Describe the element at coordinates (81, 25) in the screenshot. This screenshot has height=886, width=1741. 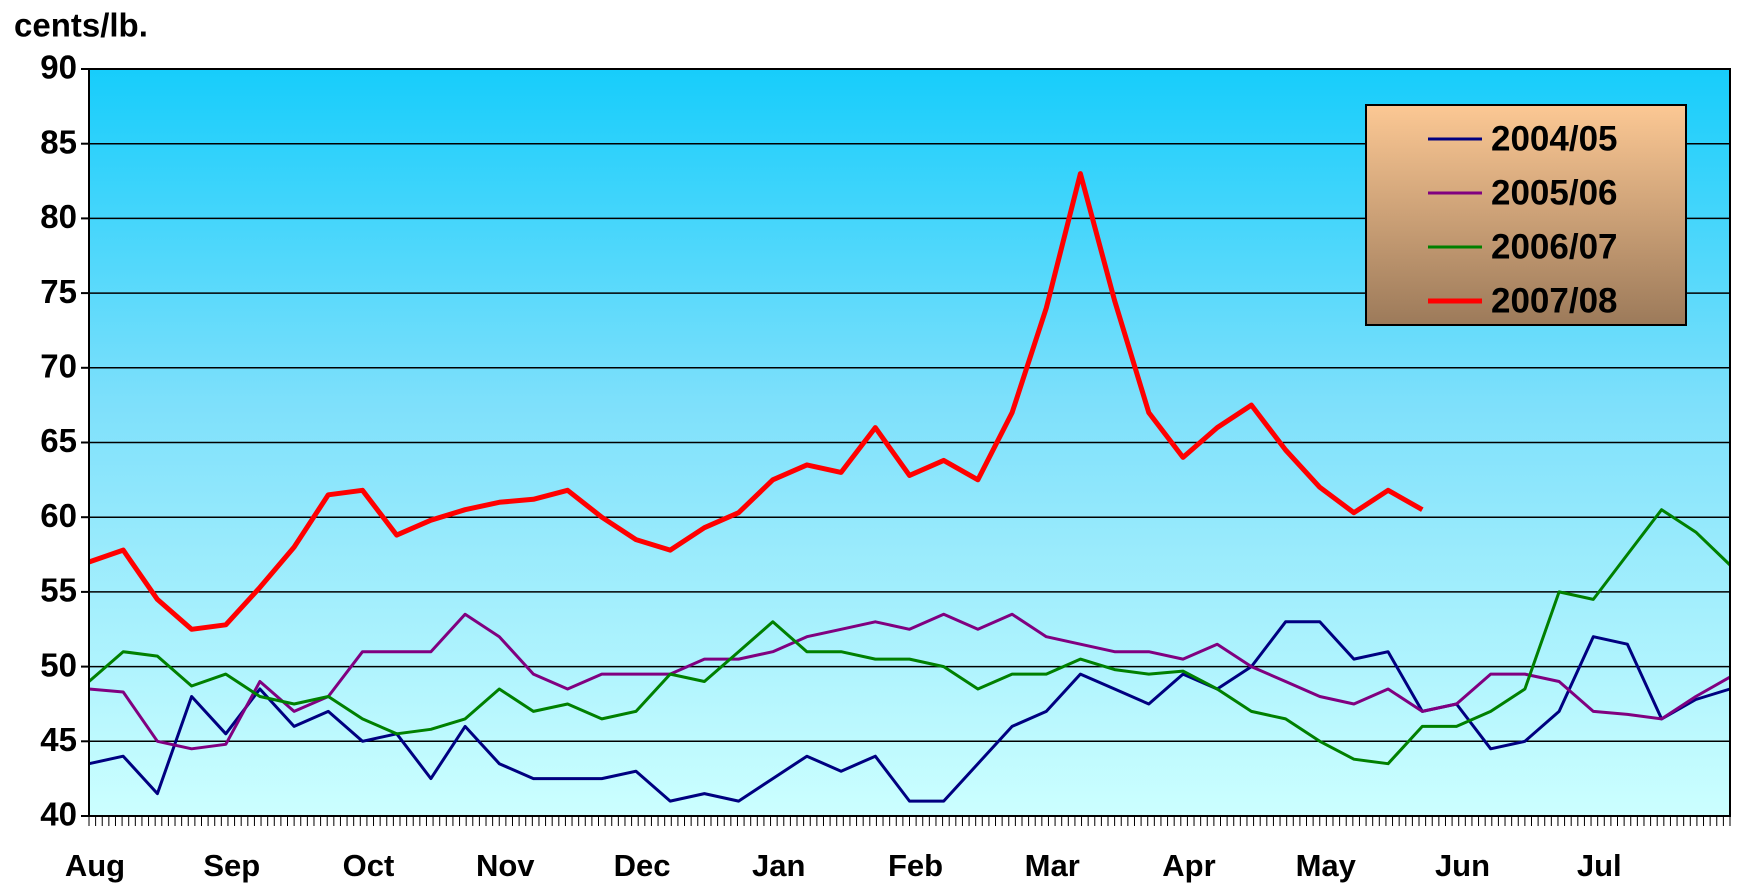
I see `y-axis-label: cents/lb.` at that location.